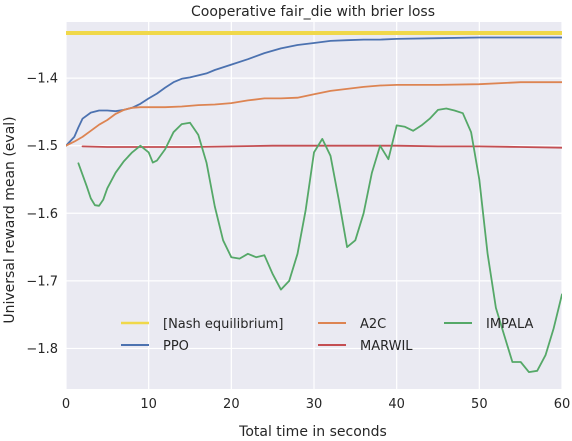 Image resolution: width=572 pixels, height=441 pixels. I want to click on legend: [Nash equilibrium] PPO A2C MARWIL IMPALA, so click(327, 335).